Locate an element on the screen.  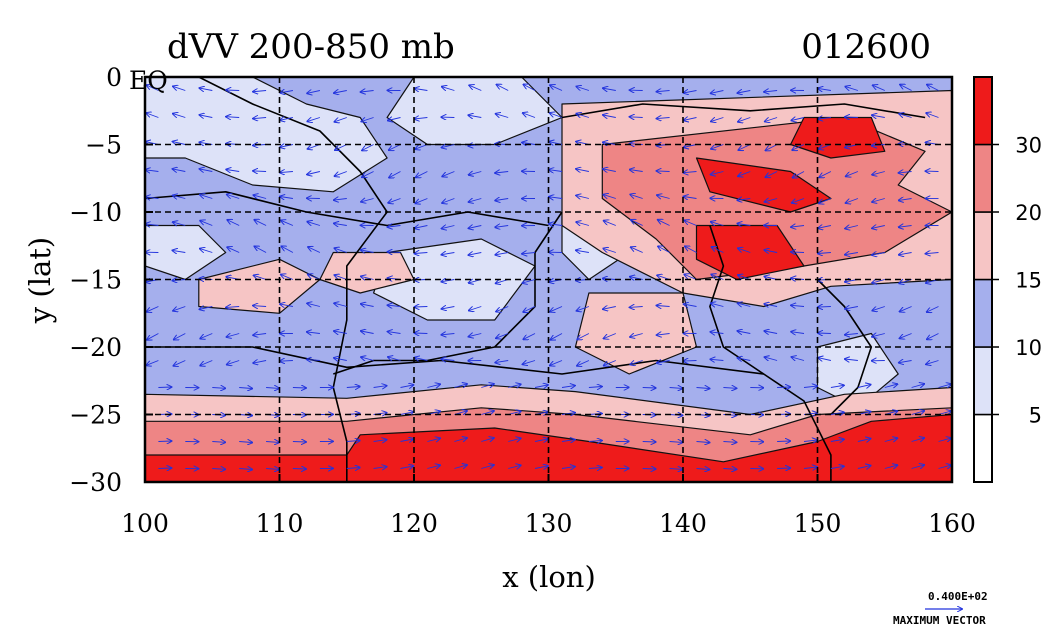
y-tick-label-6: −30 is located at coordinates (95, 482).